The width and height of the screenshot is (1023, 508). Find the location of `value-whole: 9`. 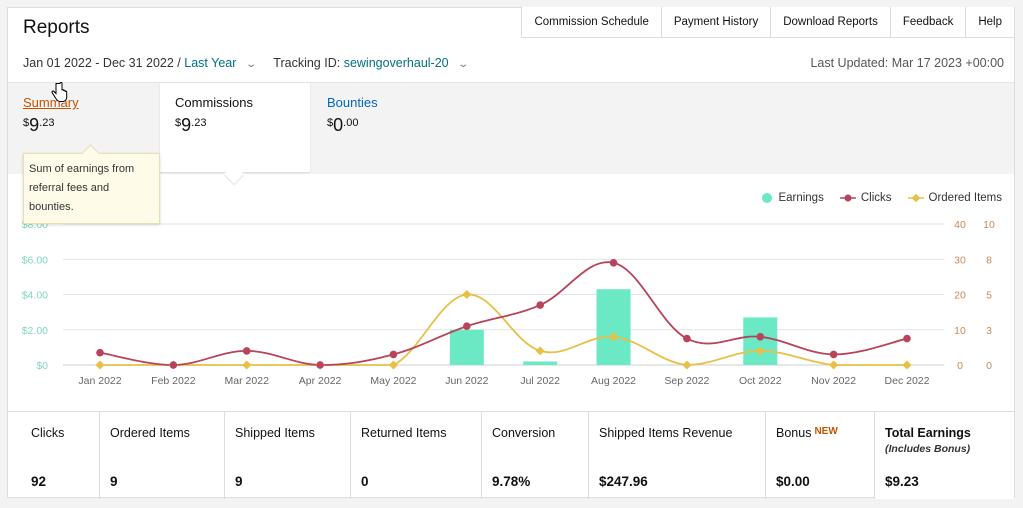

value-whole: 9 is located at coordinates (34, 125).